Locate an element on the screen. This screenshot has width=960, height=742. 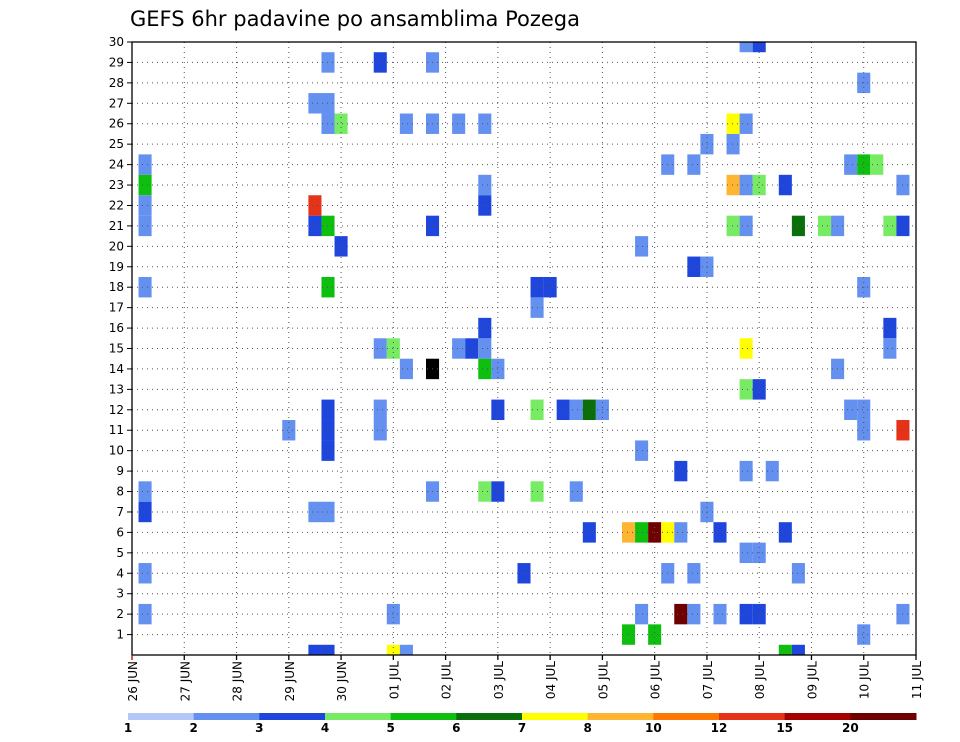
y-tick-label: 7 is located at coordinates (120, 512).